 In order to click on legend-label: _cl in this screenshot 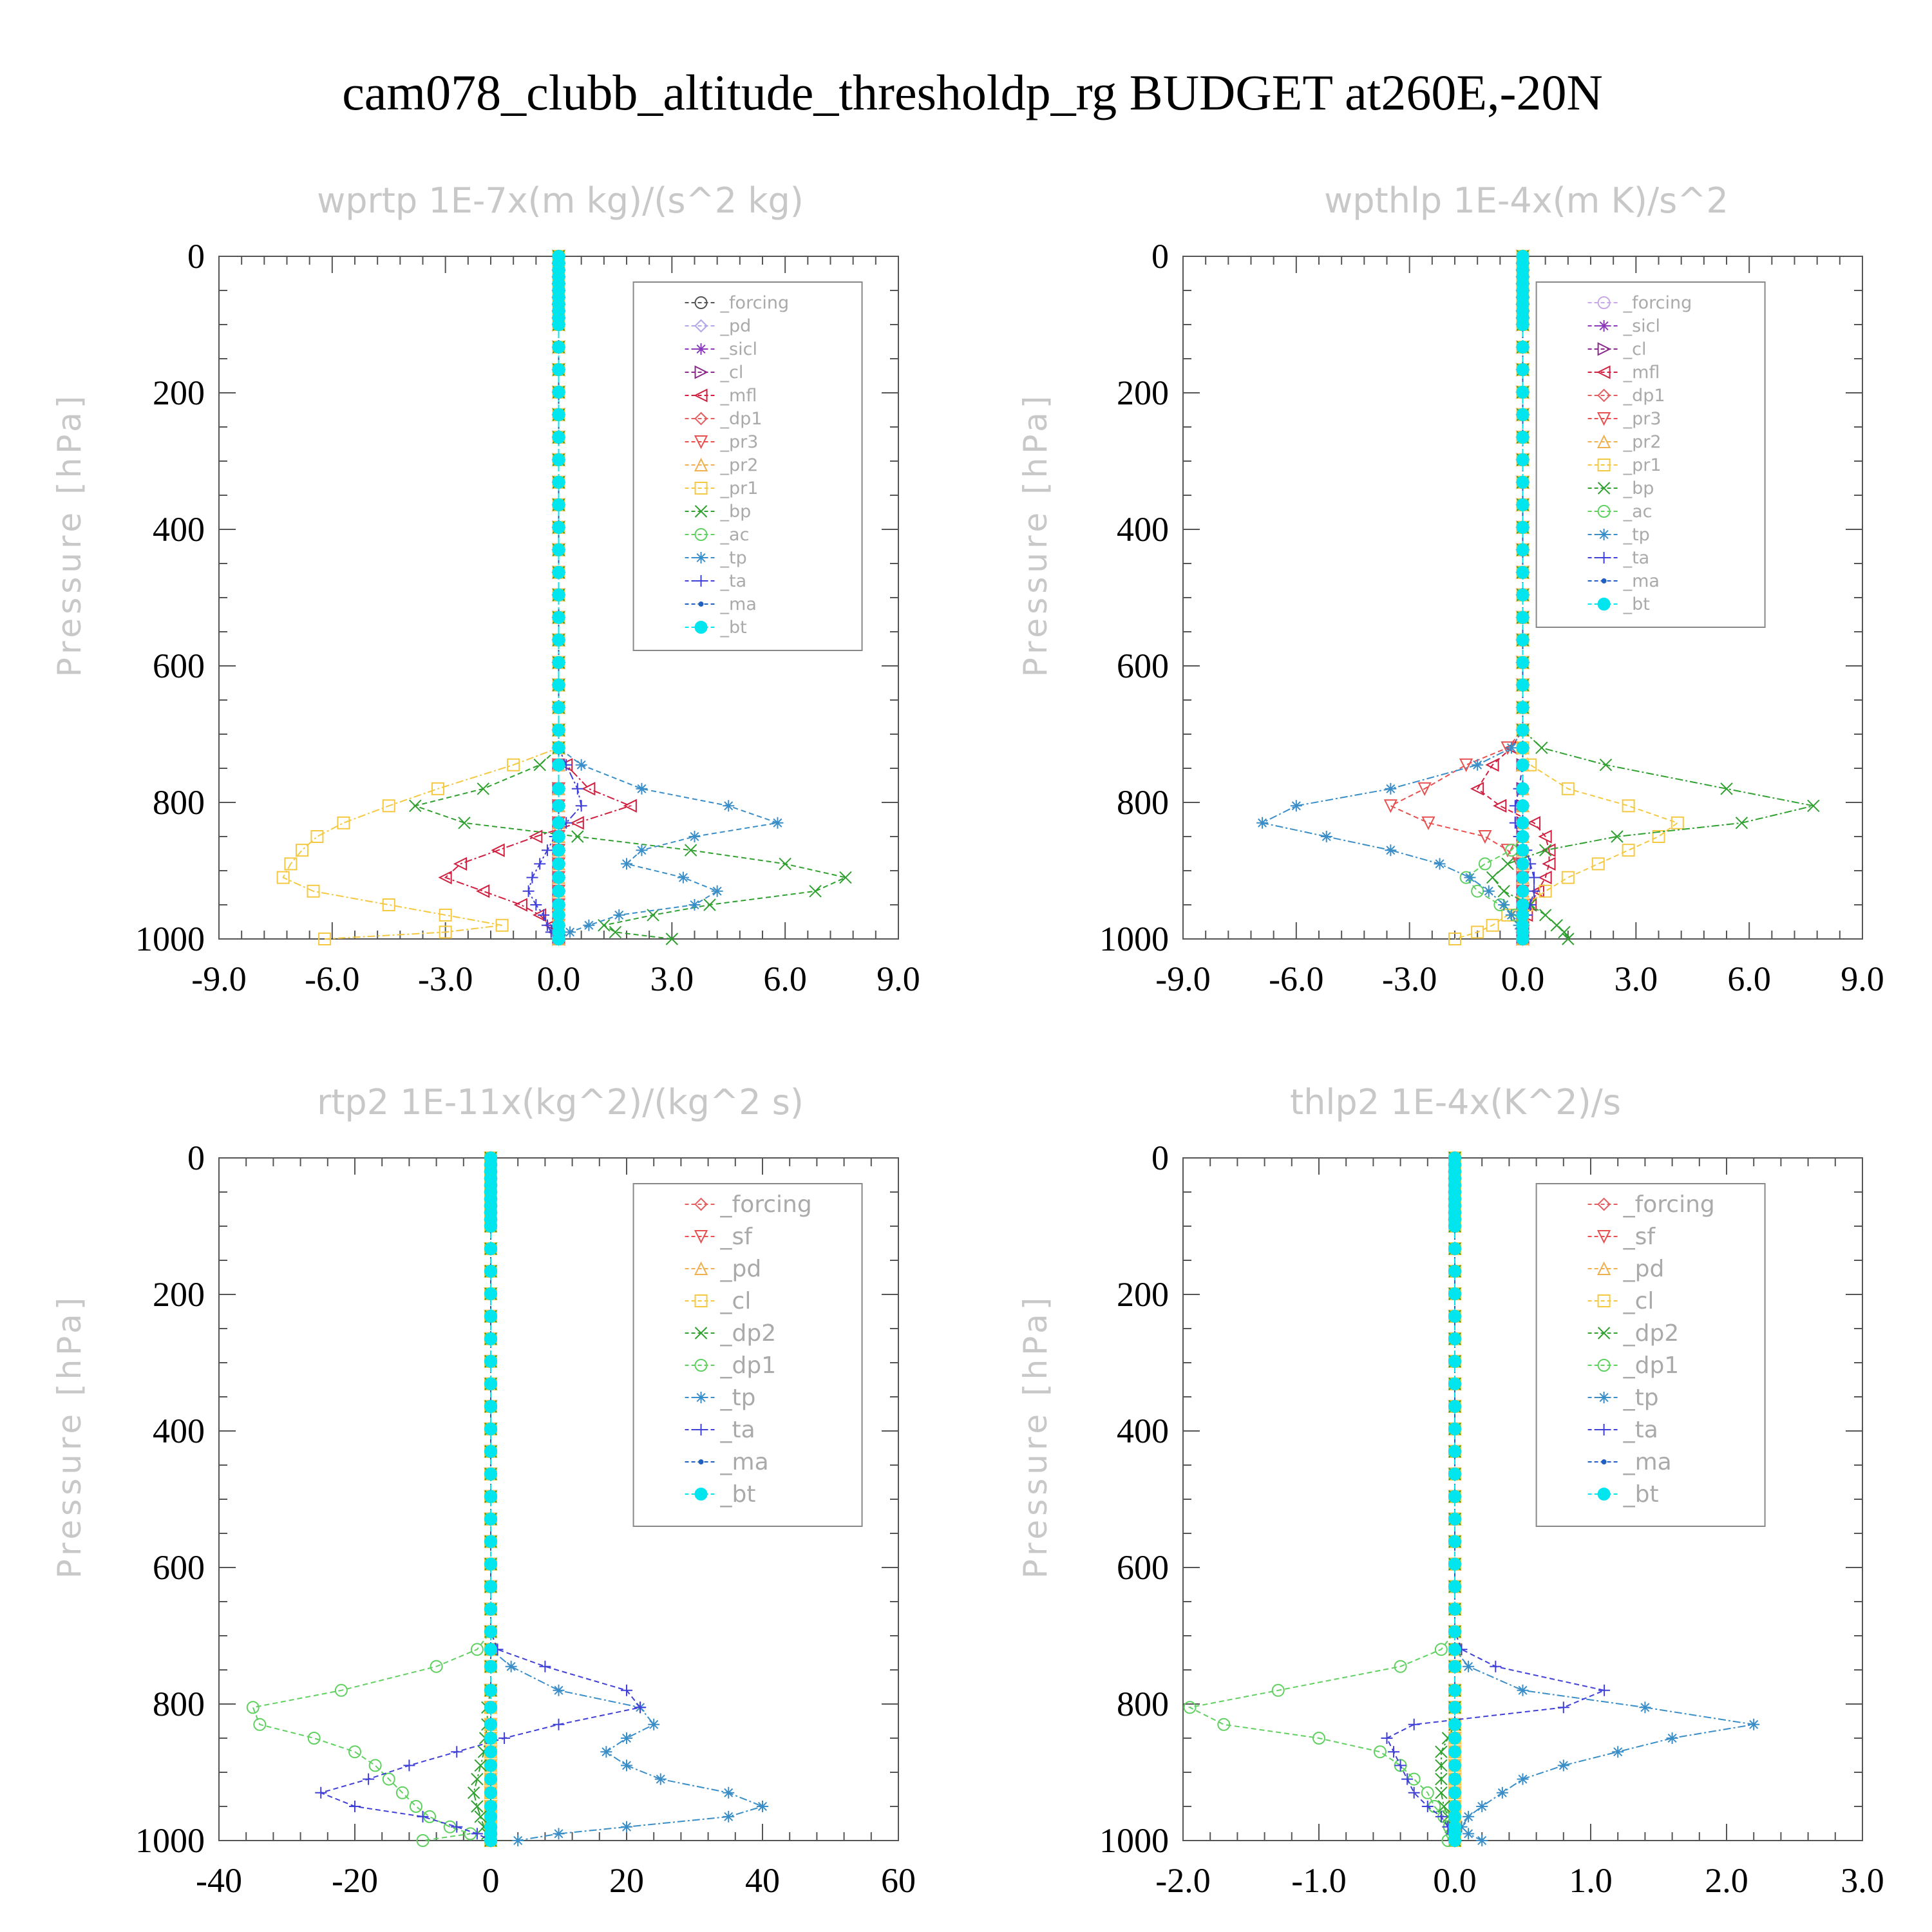, I will do `click(1638, 1301)`.